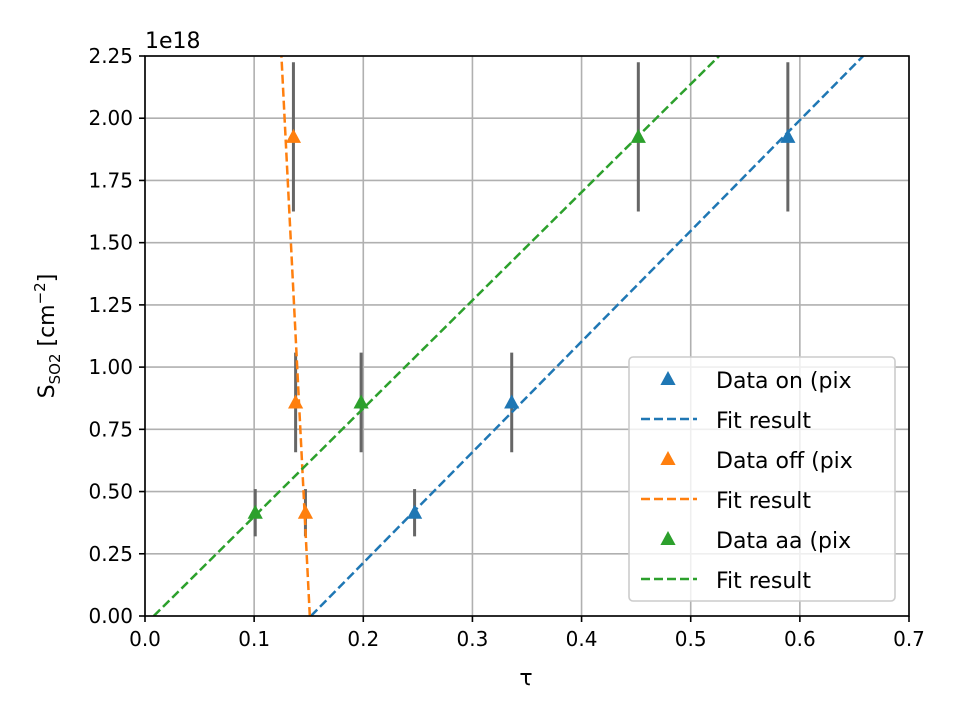 The image size is (960, 720). What do you see at coordinates (145, 639) in the screenshot?
I see `x-tick-label: 0.0` at bounding box center [145, 639].